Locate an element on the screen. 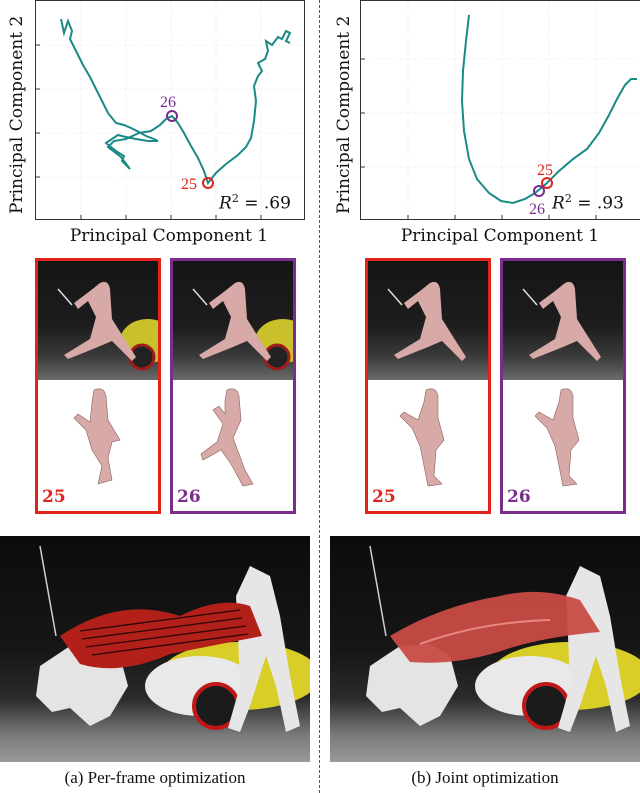 Image resolution: width=640 pixels, height=793 pixels. column-divider is located at coordinates (319, 396).